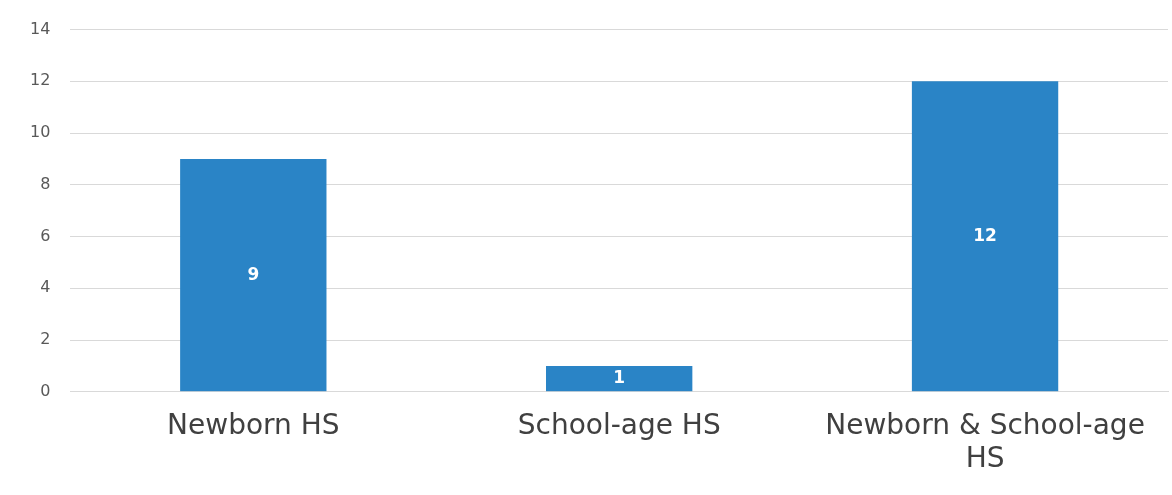 The image size is (1172, 495). Describe the element at coordinates (45, 390) in the screenshot. I see `y-tick-label: 0` at that location.